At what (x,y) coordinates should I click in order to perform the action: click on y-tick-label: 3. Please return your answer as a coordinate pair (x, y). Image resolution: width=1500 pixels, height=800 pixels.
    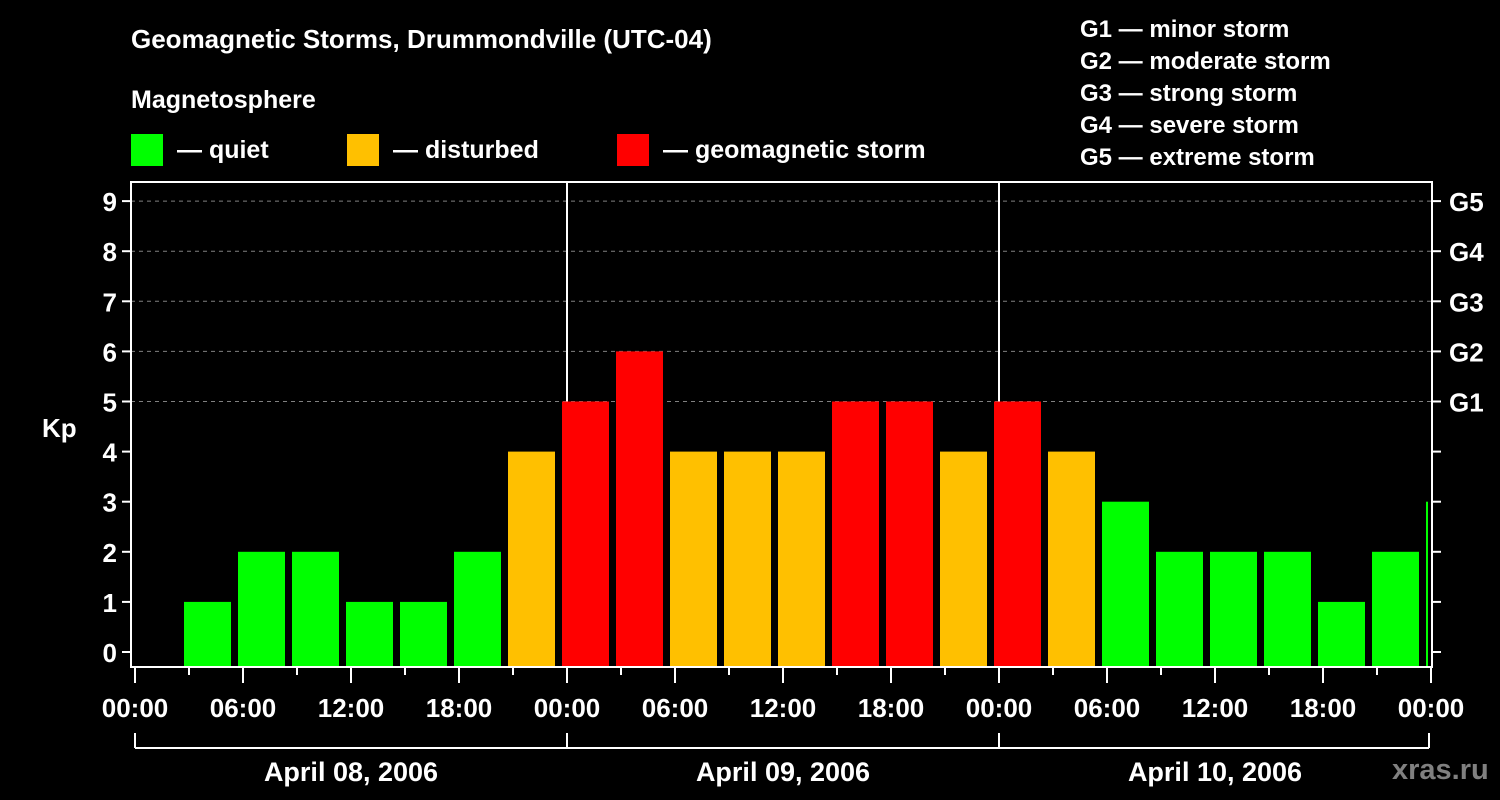
    Looking at the image, I should click on (110, 503).